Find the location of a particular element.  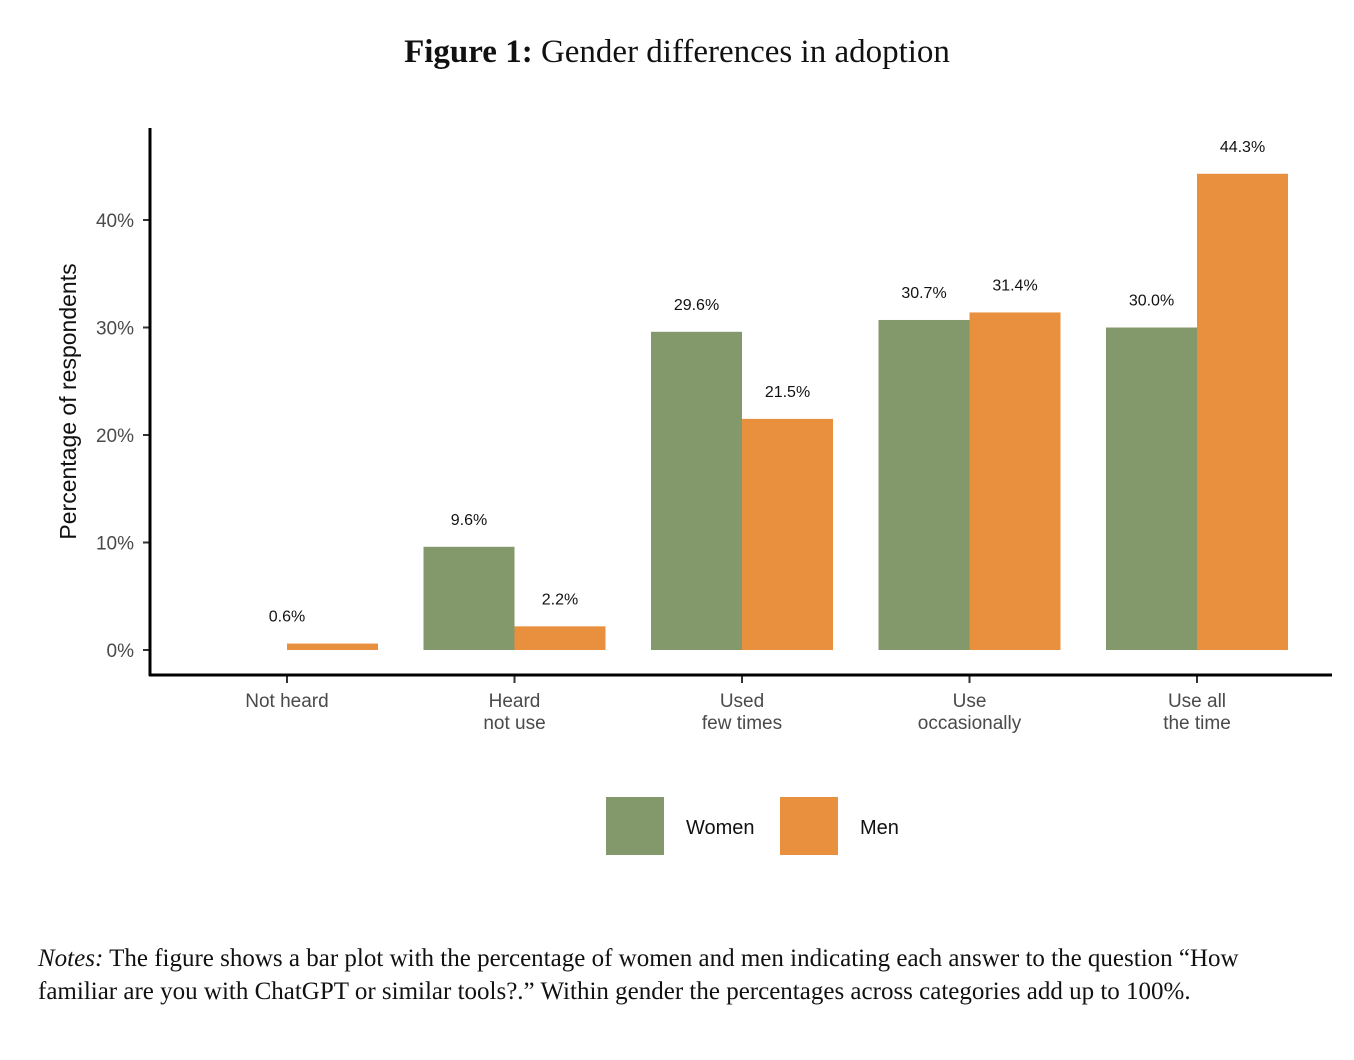

x-tick-label: few times is located at coordinates (742, 723).